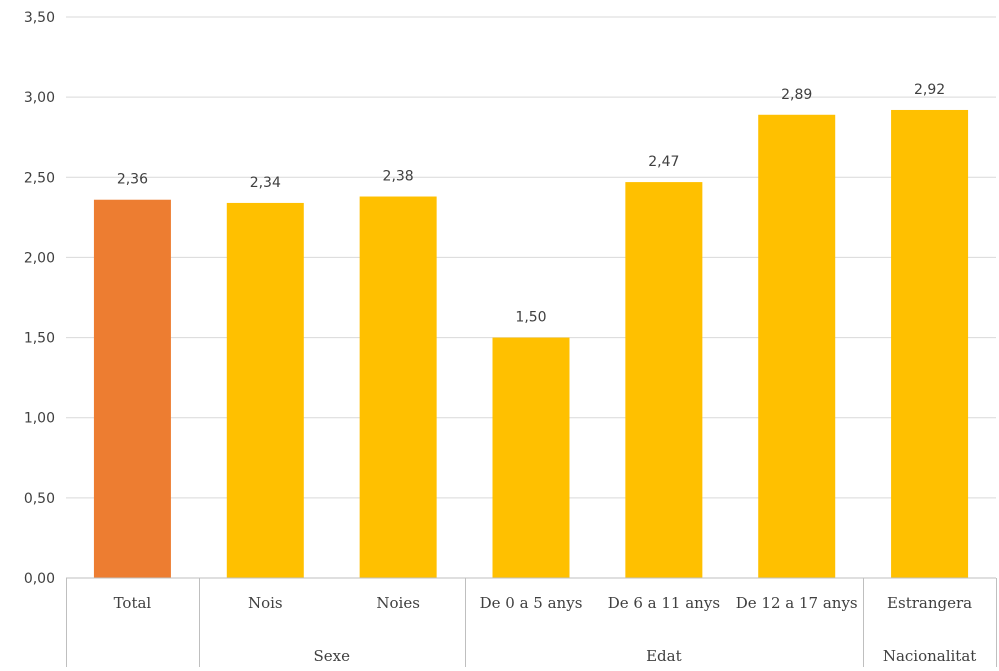  Describe the element at coordinates (39, 178) in the screenshot. I see `y-tick-label: 2,50` at that location.